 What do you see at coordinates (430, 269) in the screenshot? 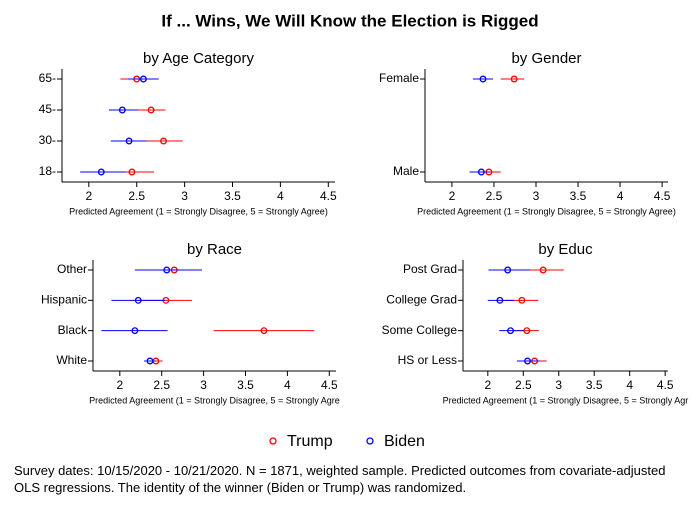
I see `y-tick-label: Post Grad` at bounding box center [430, 269].